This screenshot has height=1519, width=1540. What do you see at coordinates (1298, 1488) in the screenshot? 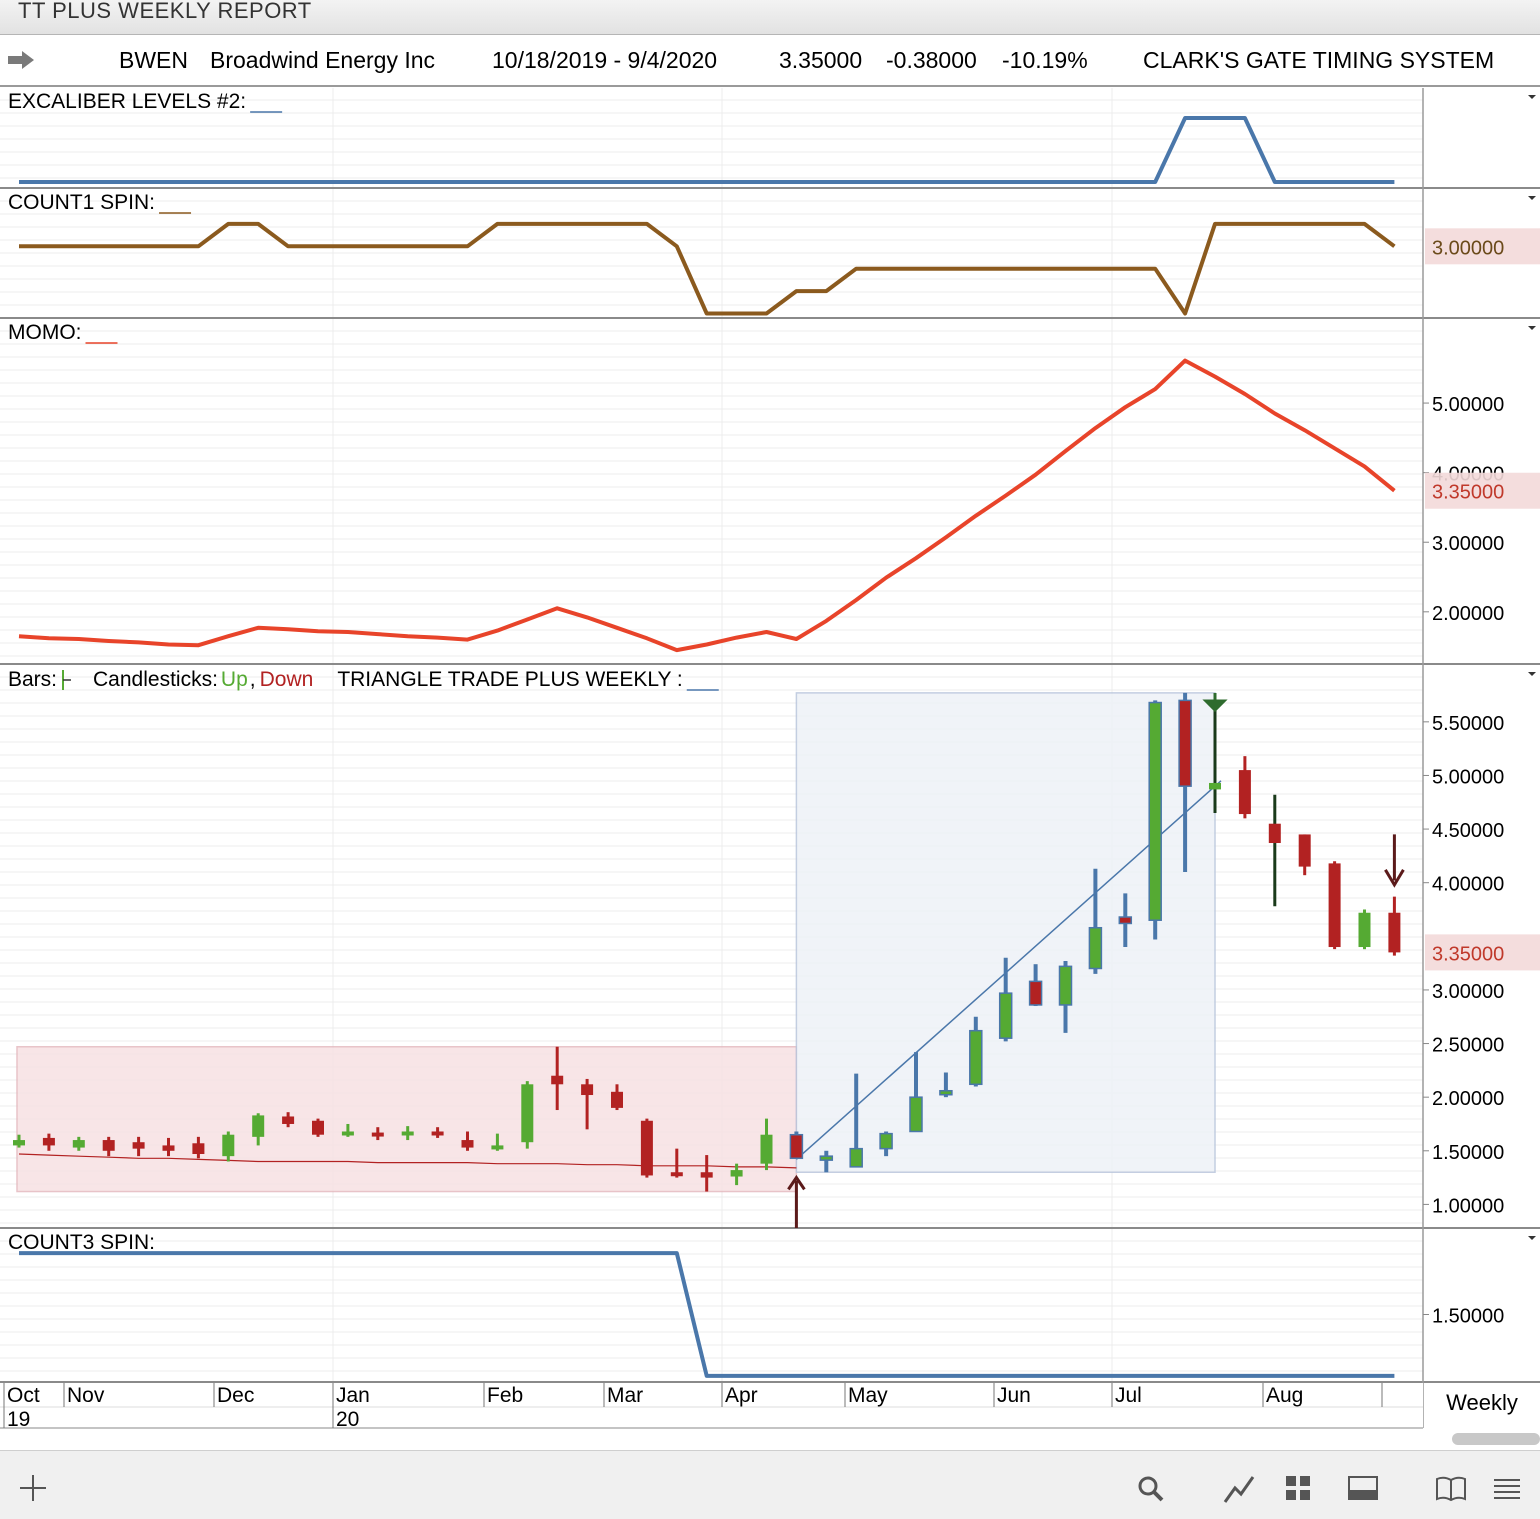
I see `grid-icon` at bounding box center [1298, 1488].